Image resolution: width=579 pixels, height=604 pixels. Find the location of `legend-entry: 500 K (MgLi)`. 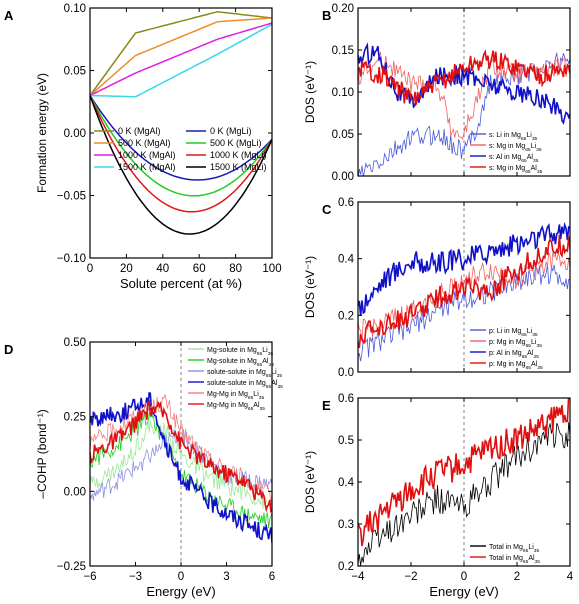

legend-entry: 500 K (MgLi) is located at coordinates (236, 143).